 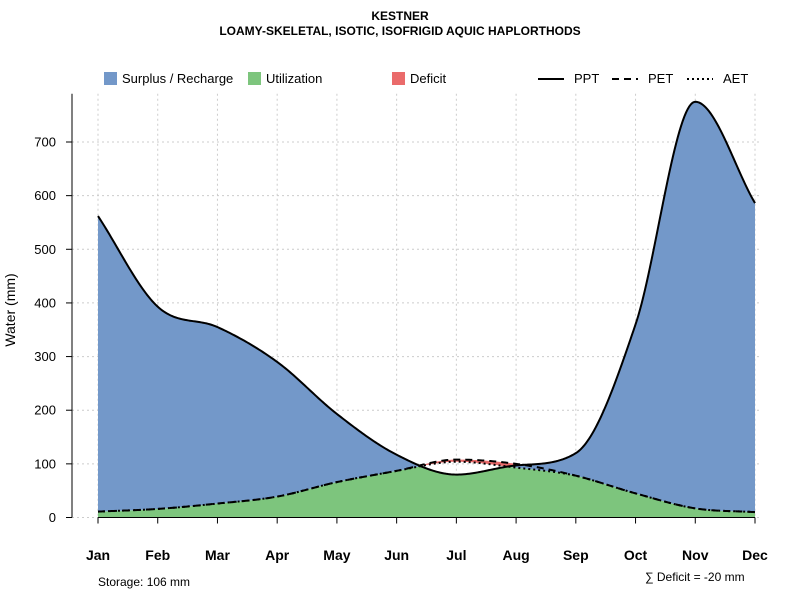 I want to click on y-tick-label-200: 200, so click(x=45, y=410).